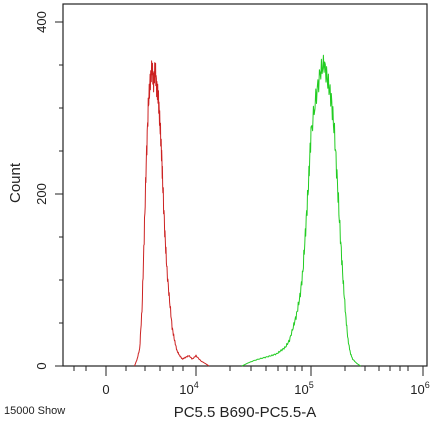 This screenshot has width=436, height=425. What do you see at coordinates (301, 389) in the screenshot?
I see `x-tick-label-1e5-base: 10` at bounding box center [301, 389].